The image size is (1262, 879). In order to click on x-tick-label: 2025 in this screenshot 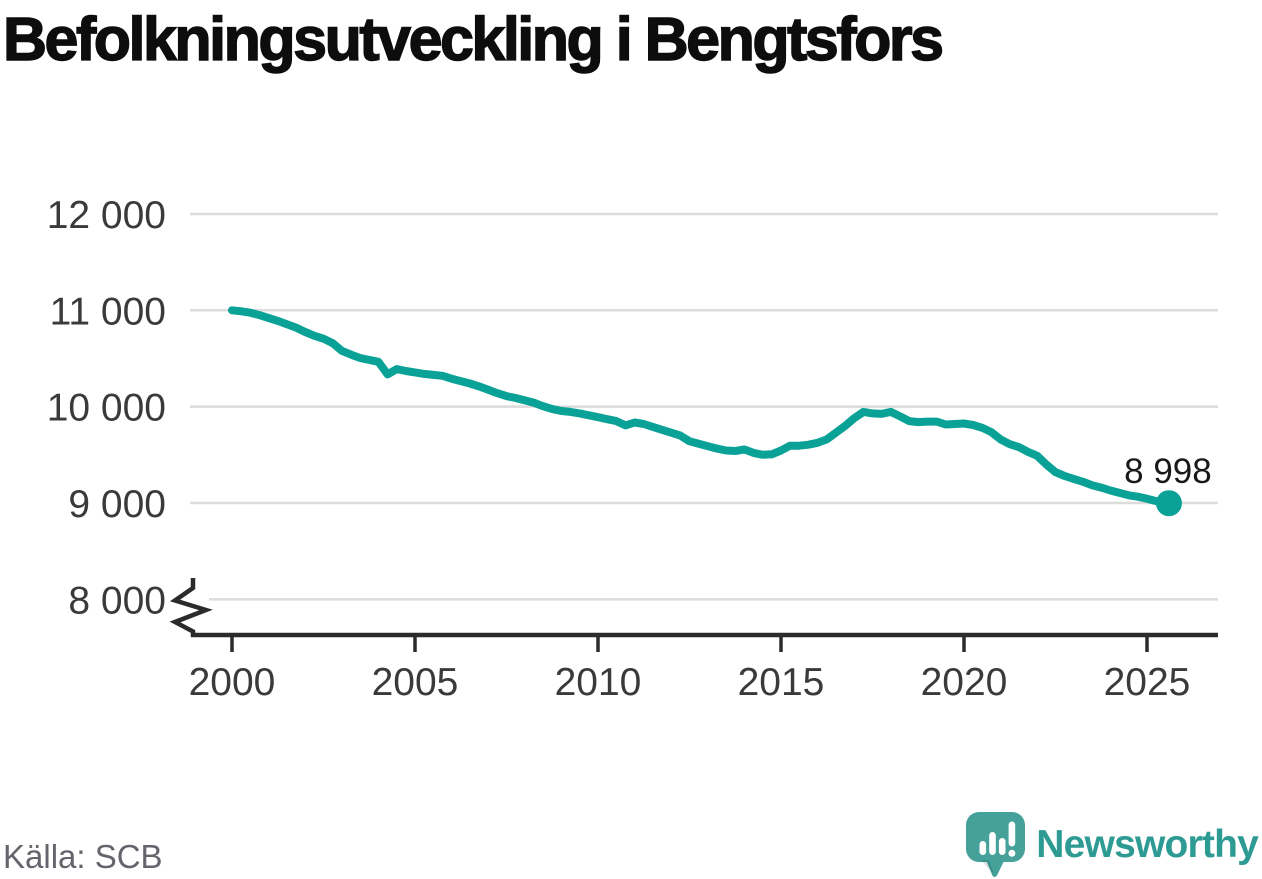, I will do `click(1147, 682)`.